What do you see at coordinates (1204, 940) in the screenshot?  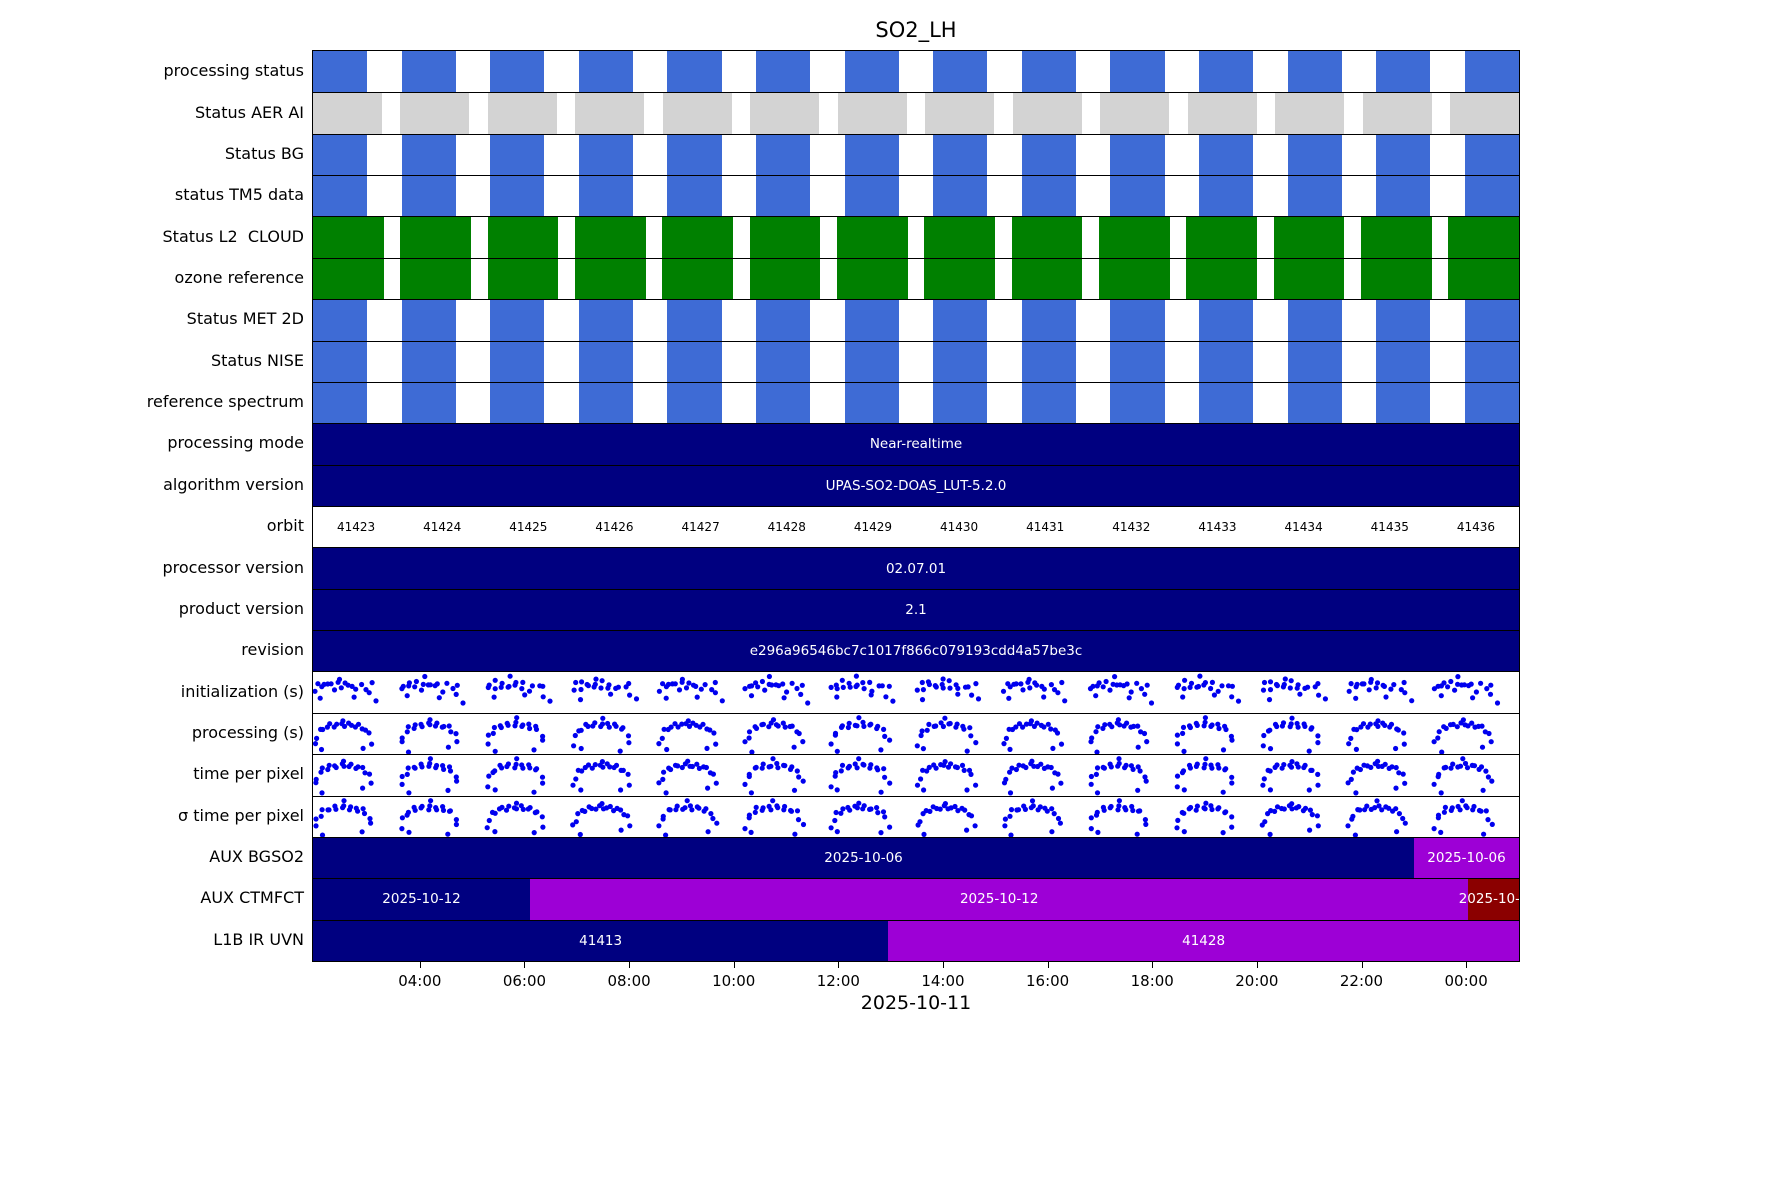 I see `segment-label: 41428` at bounding box center [1204, 940].